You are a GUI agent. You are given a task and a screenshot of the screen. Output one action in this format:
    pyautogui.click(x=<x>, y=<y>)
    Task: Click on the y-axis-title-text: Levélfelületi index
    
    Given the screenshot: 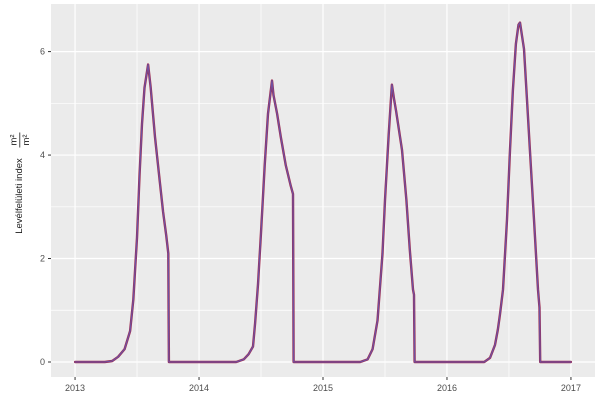 What is the action you would take?
    pyautogui.click(x=19, y=196)
    